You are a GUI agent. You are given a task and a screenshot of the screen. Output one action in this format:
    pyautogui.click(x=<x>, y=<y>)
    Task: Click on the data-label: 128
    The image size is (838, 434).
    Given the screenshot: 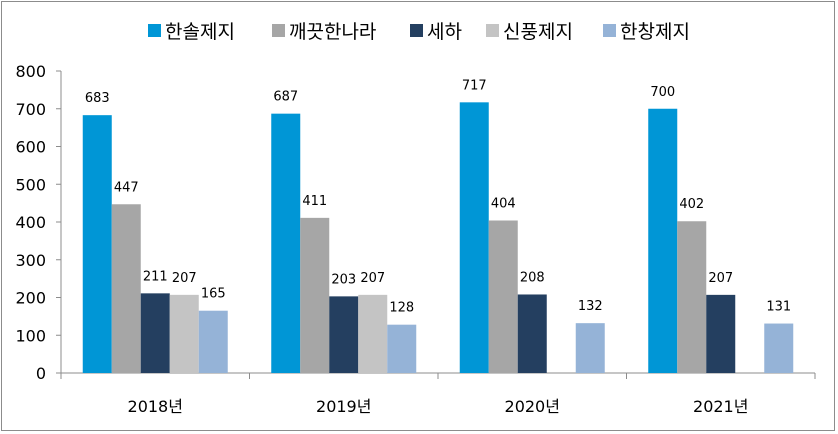 What is the action you would take?
    pyautogui.click(x=401, y=308)
    